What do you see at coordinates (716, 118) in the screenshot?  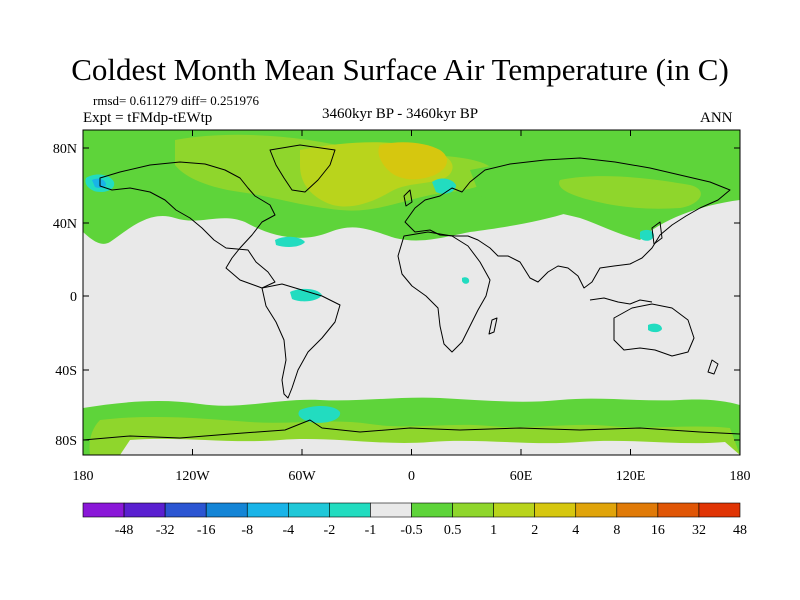 I see `season-label: ANN` at bounding box center [716, 118].